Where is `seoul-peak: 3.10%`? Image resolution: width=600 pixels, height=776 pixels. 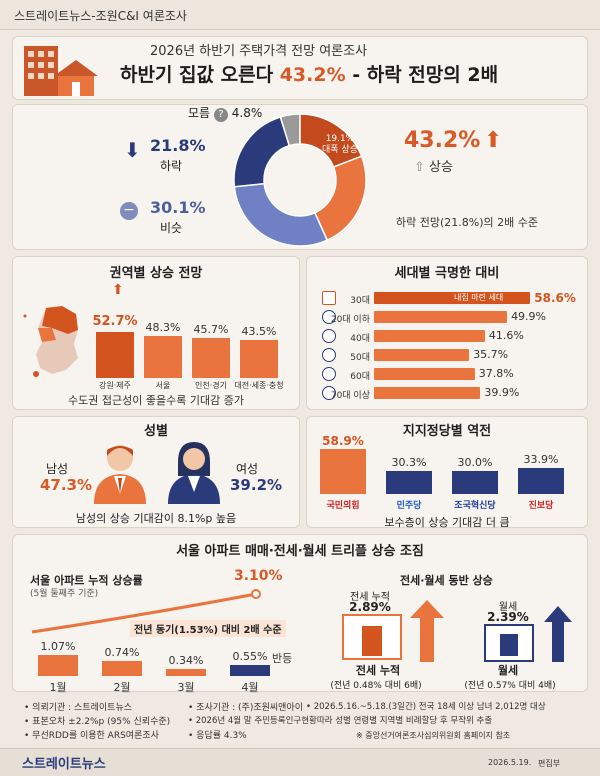 seoul-peak: 3.10% is located at coordinates (258, 576).